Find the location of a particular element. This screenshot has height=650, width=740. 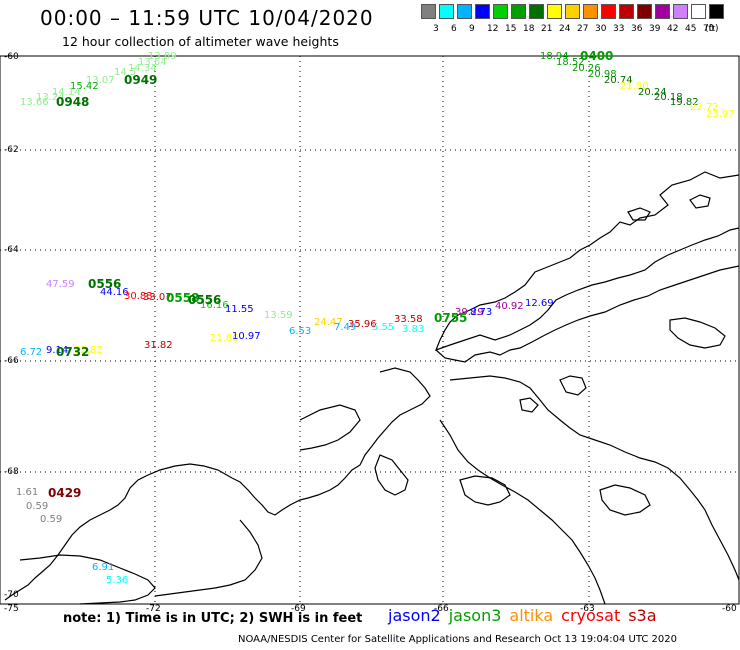

wave-height-value: 39.29 is located at coordinates (469, 312).